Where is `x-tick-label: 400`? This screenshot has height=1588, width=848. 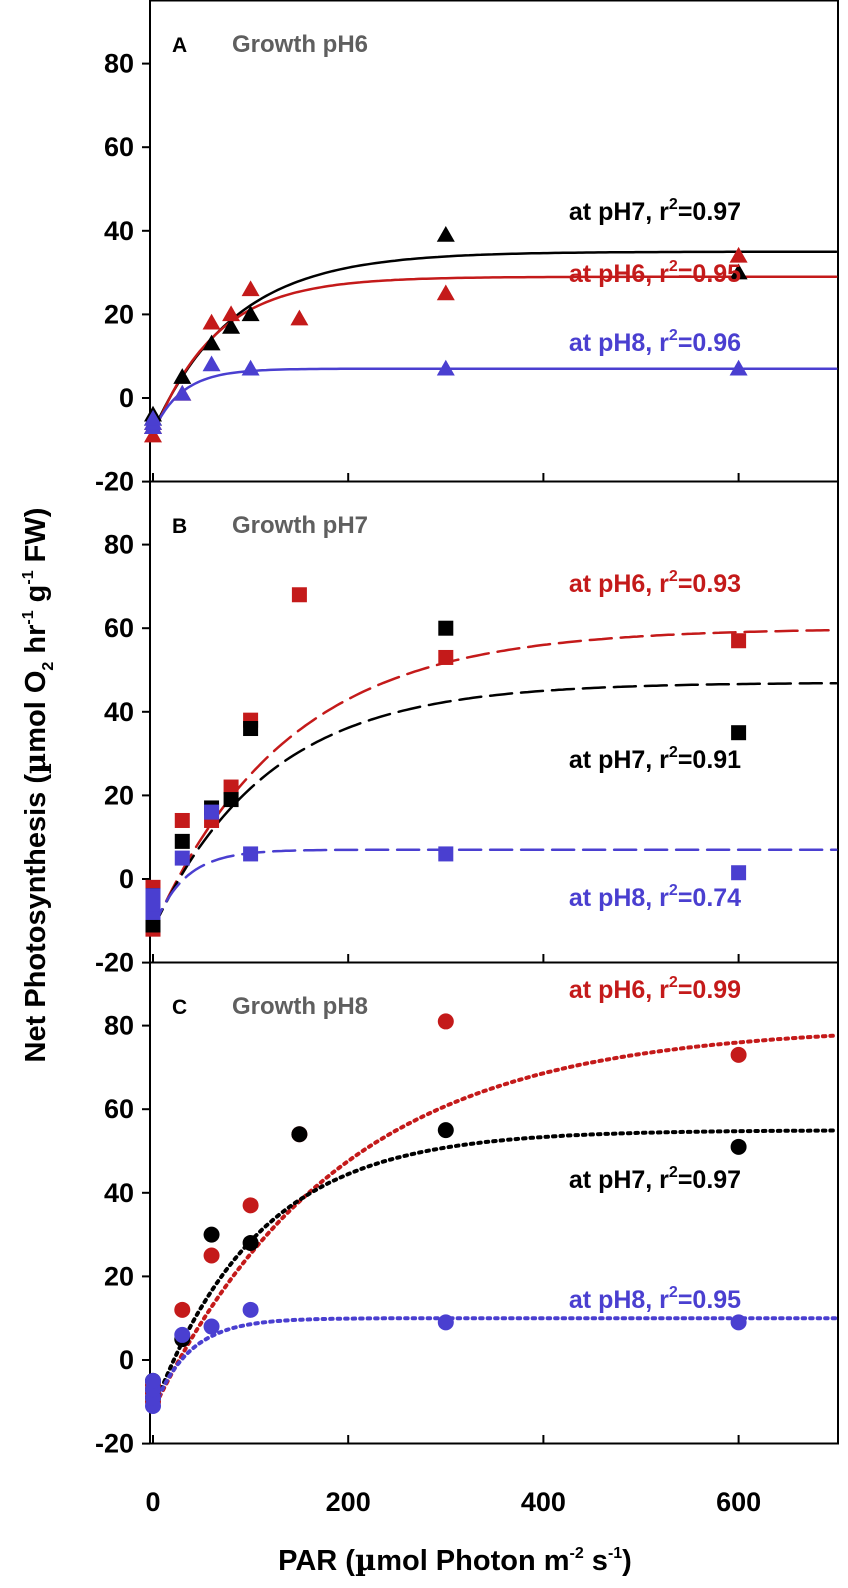 x-tick-label: 400 is located at coordinates (543, 1502).